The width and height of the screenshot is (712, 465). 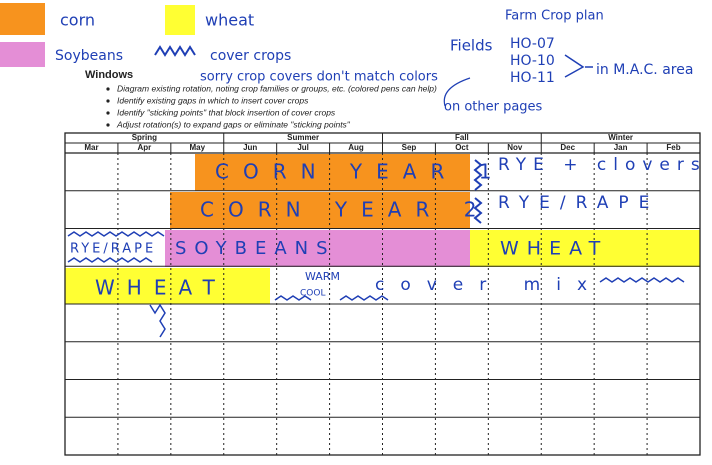 I want to click on month-label: Mar, so click(x=91, y=147).